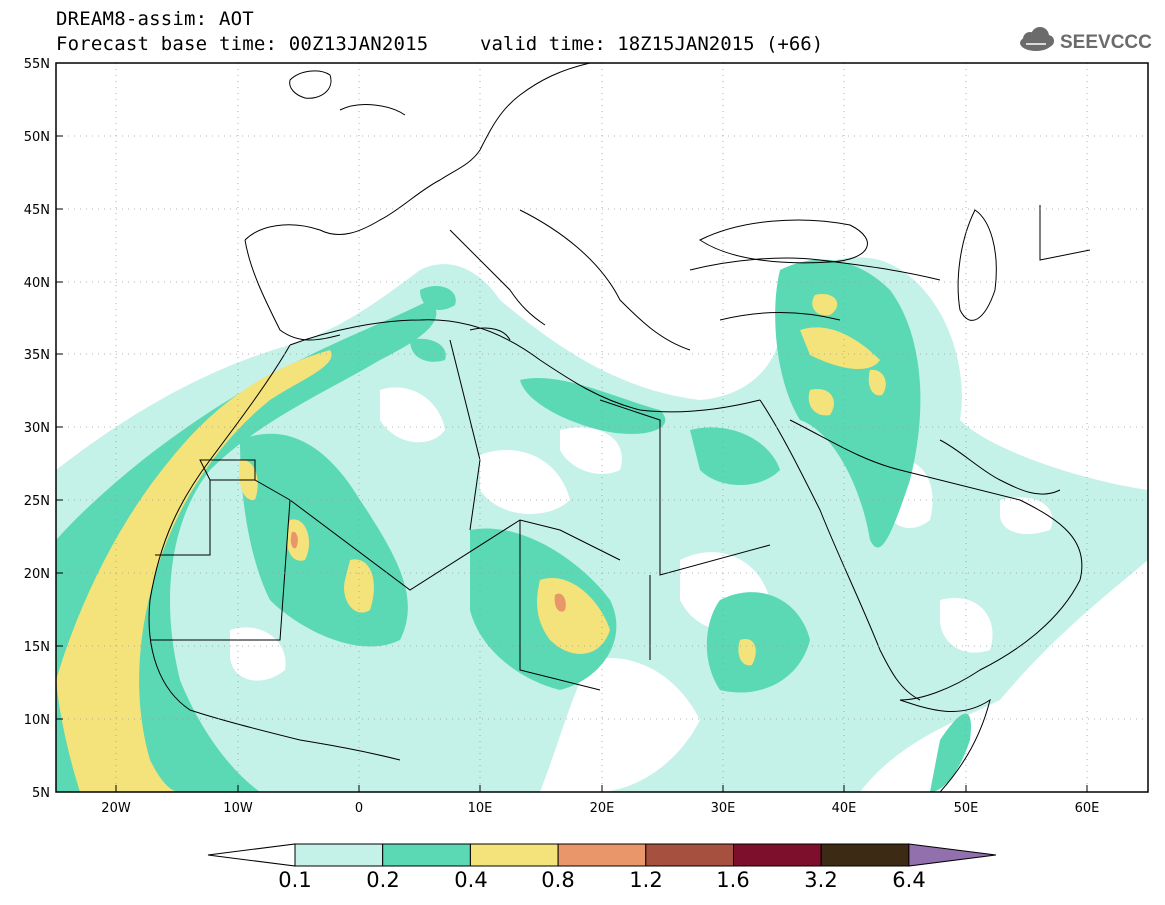 The image size is (1165, 905). What do you see at coordinates (359, 808) in the screenshot?
I see `lon-label: 0` at bounding box center [359, 808].